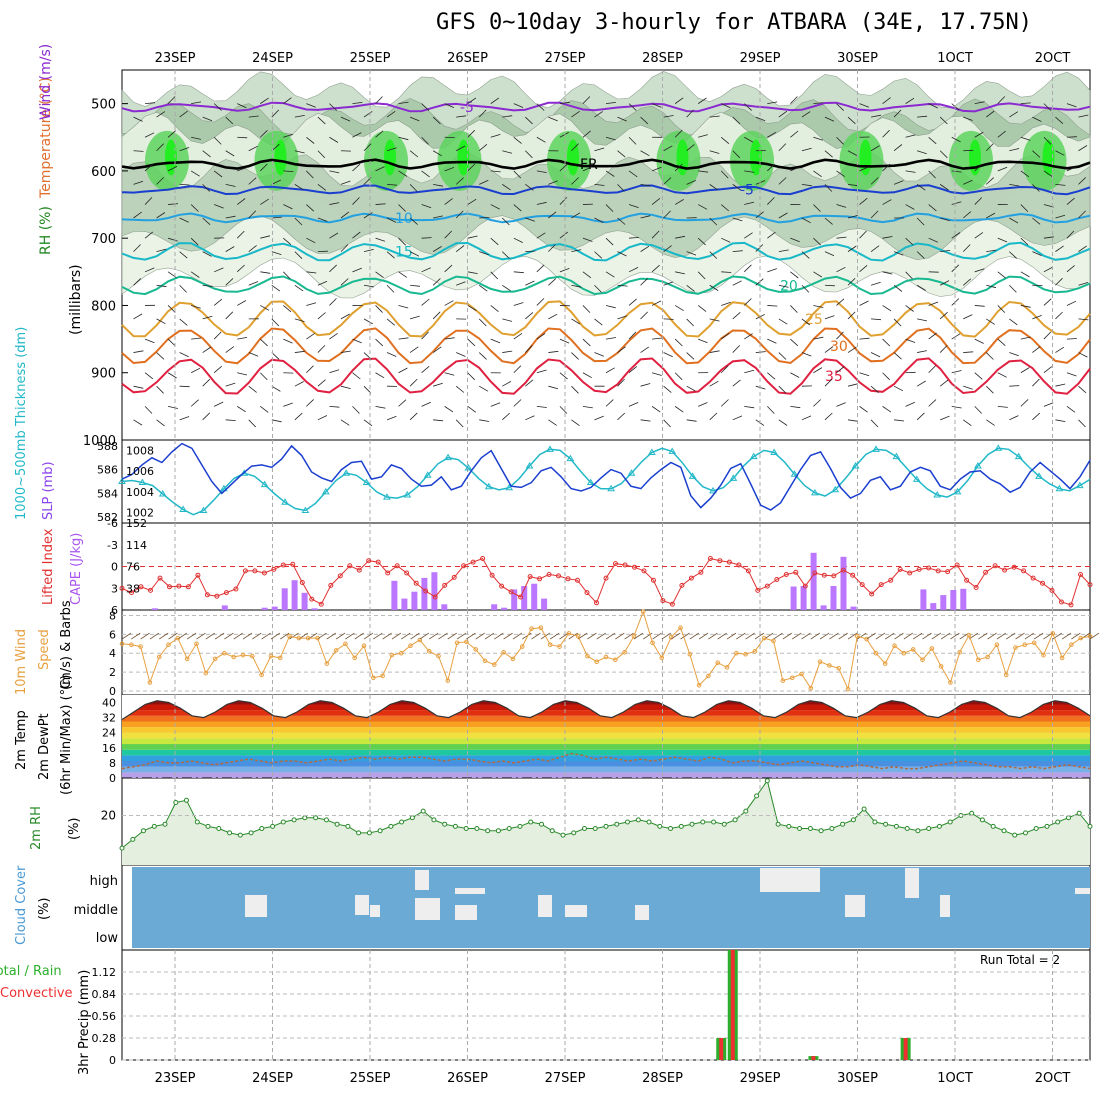  Describe the element at coordinates (107, 938) in the screenshot. I see `cloud-level-label: low` at that location.